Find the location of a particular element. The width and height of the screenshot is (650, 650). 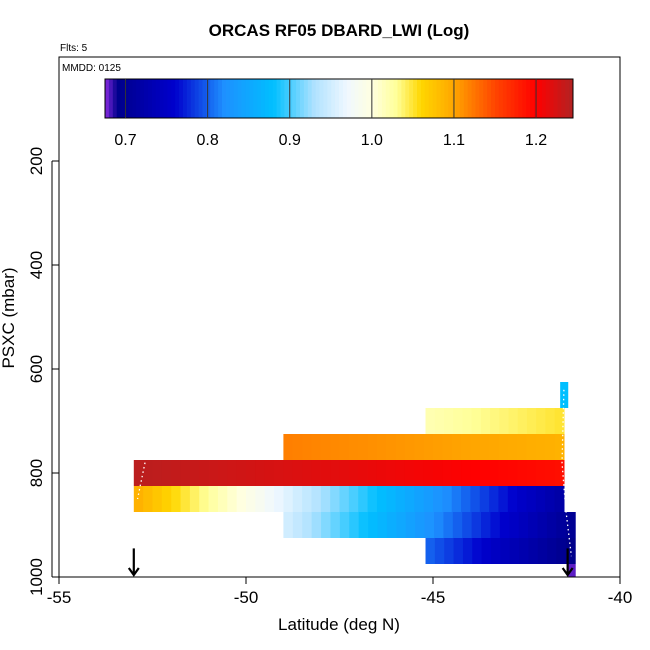

colorbar-tick-label: 0.8 is located at coordinates (208, 140).